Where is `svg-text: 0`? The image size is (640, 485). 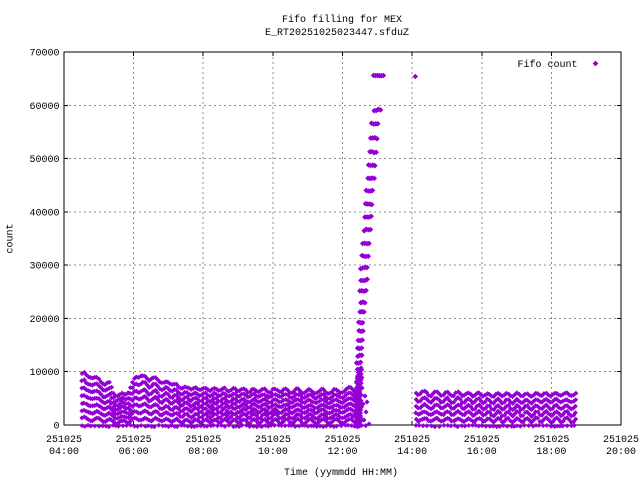 svg-text: 0 is located at coordinates (56, 427).